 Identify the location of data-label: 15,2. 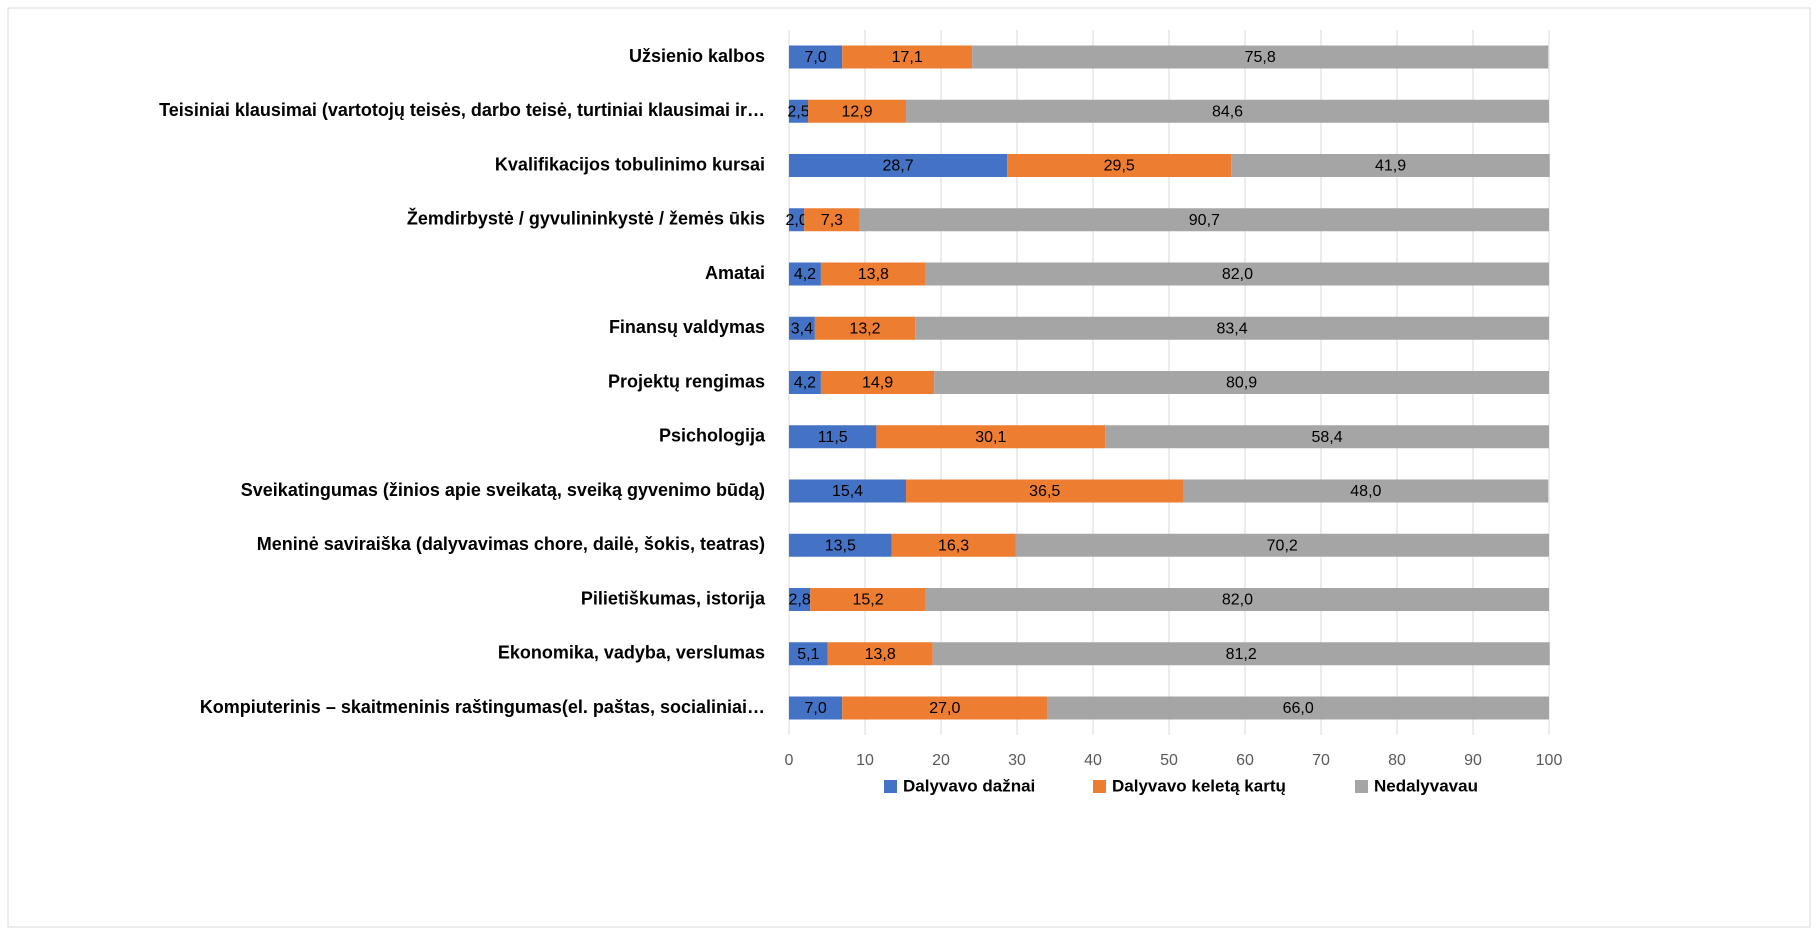
(867, 600).